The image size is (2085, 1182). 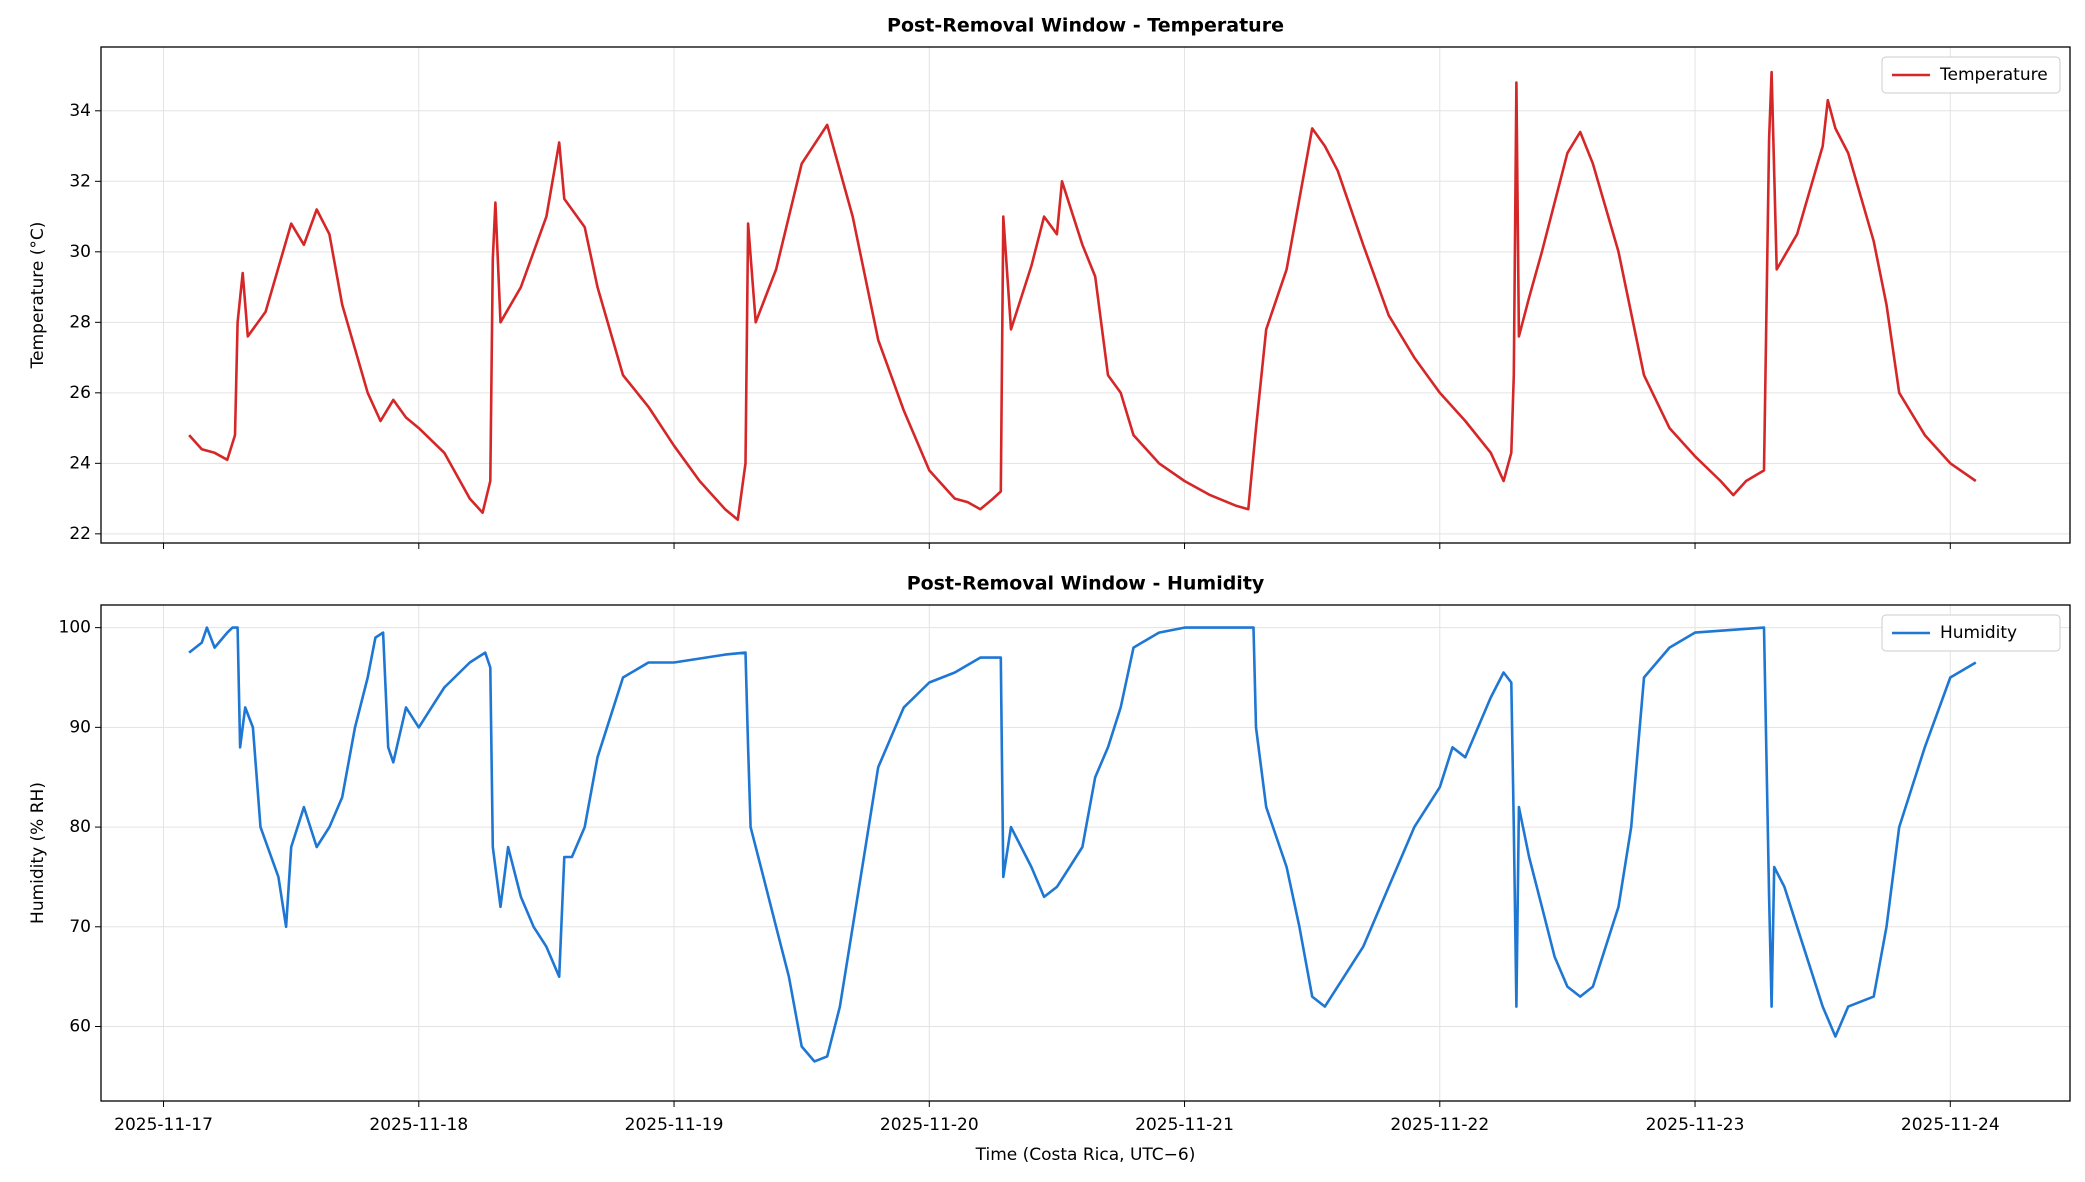 What do you see at coordinates (1950, 1125) in the screenshot?
I see `x-tick-label: 2025-11-24` at bounding box center [1950, 1125].